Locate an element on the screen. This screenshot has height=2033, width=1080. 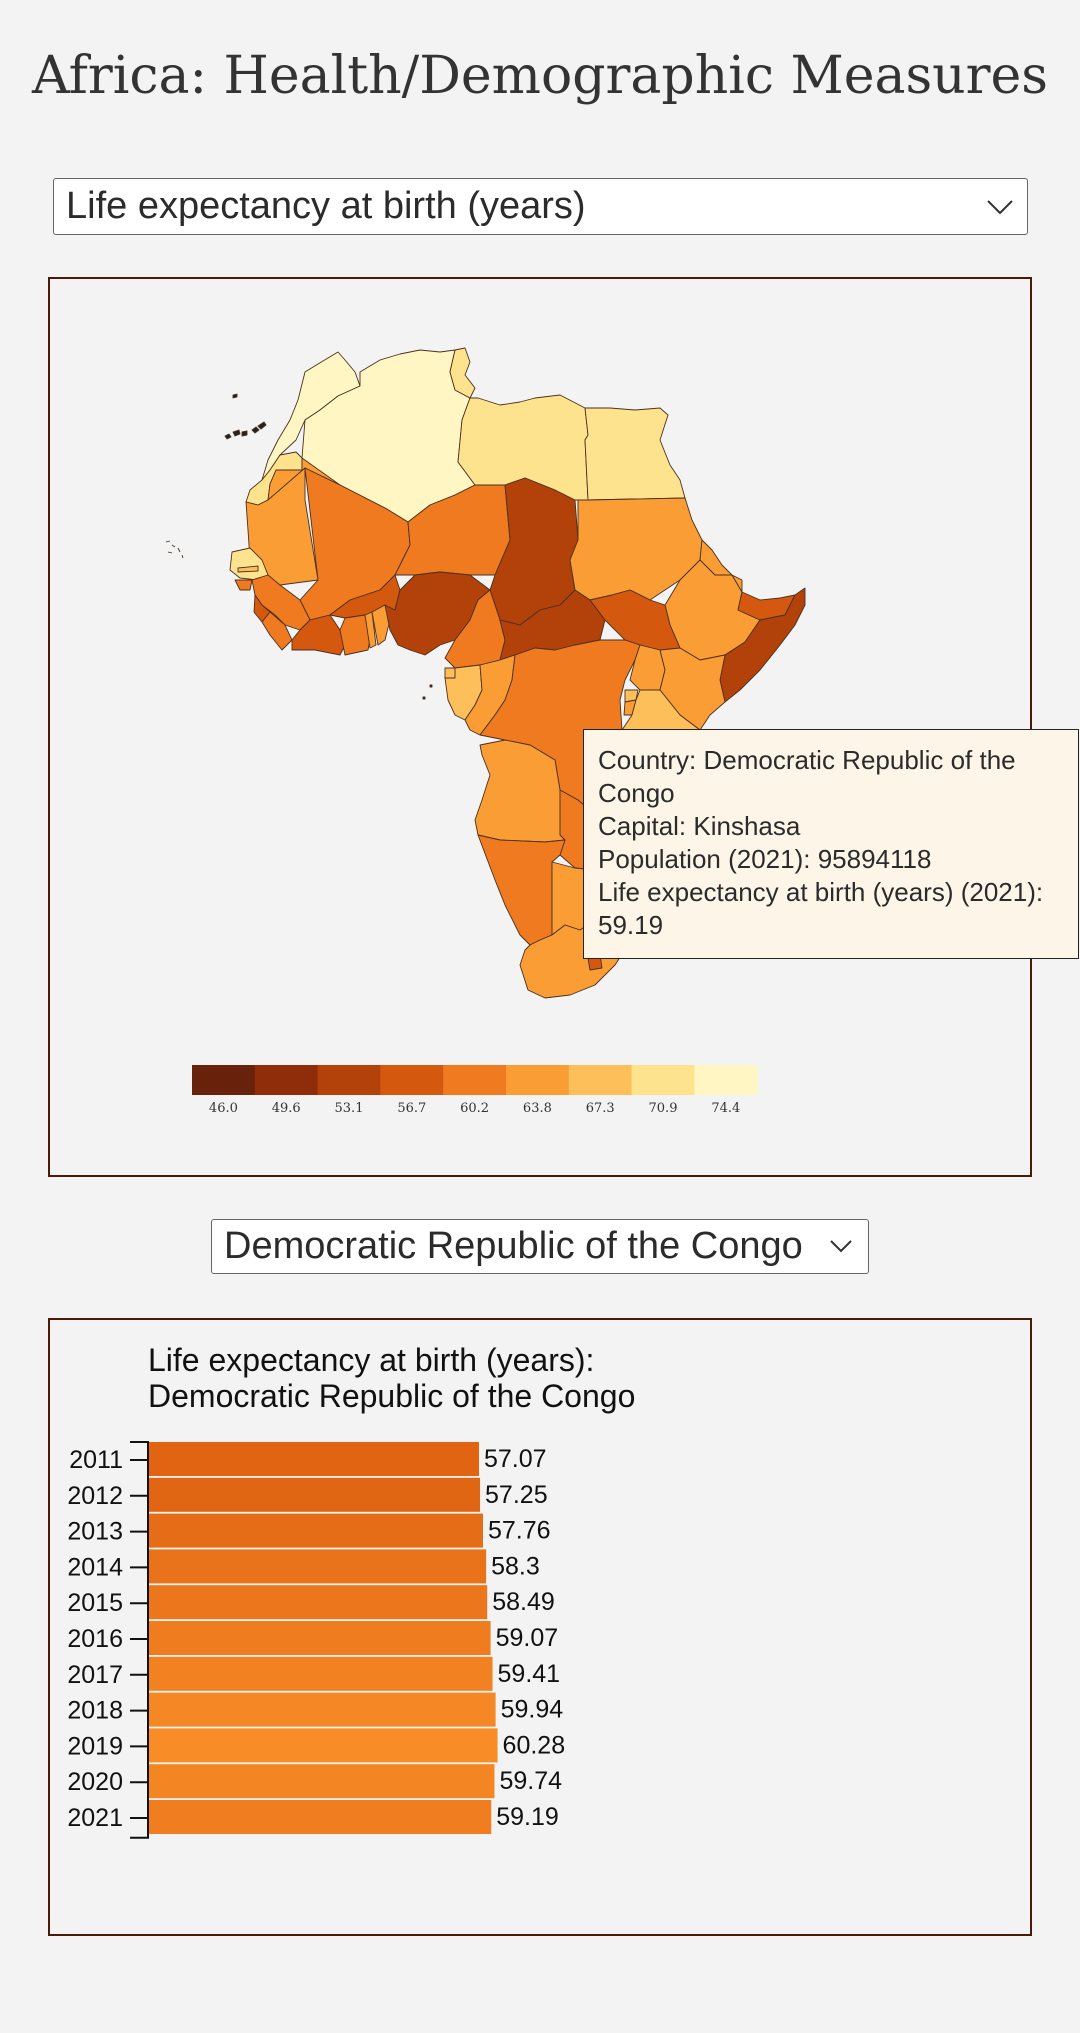
legend-tick-label: 70.9 is located at coordinates (663, 1108).